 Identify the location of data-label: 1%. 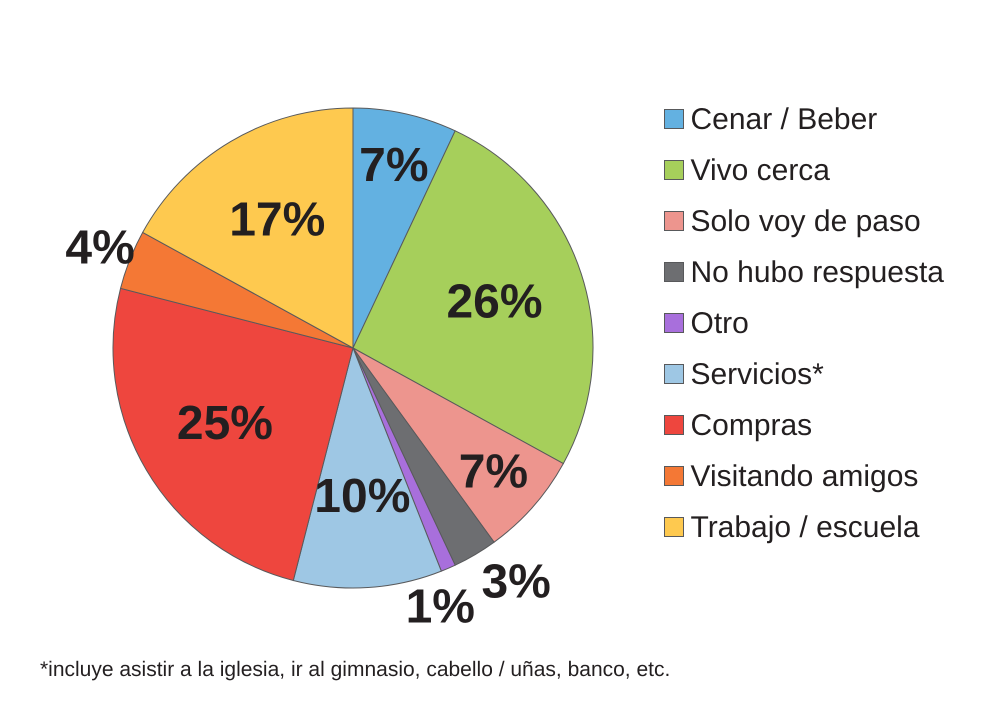
(440, 607).